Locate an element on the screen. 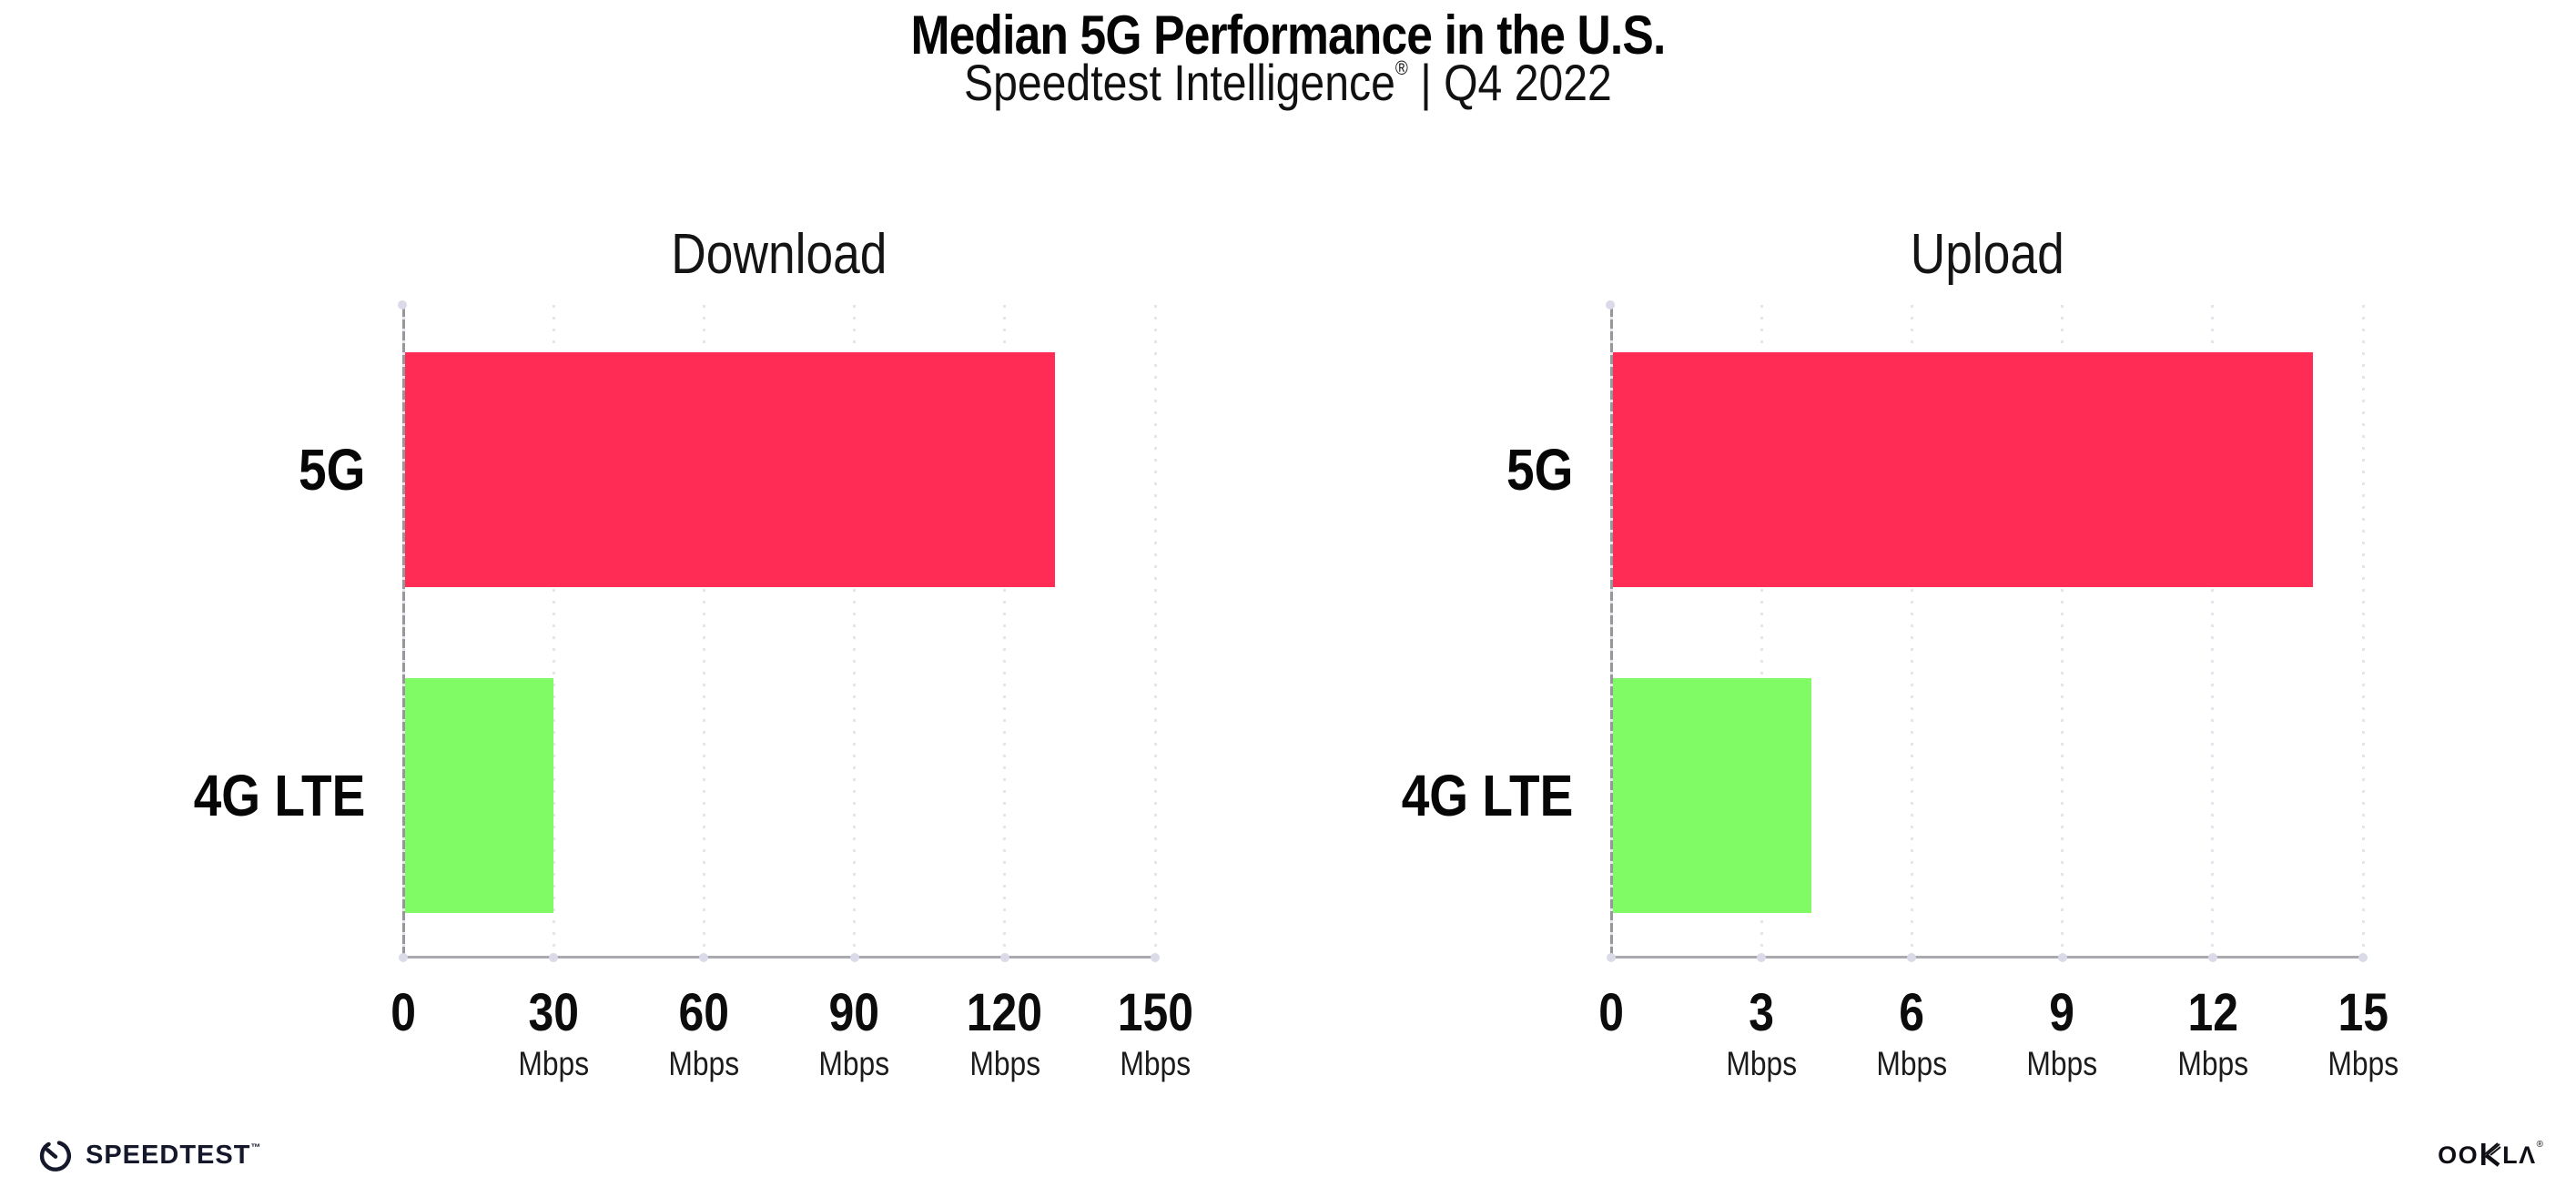 Image resolution: width=2576 pixels, height=1197 pixels. x-tick-unit-6: Mbps is located at coordinates (1911, 1064).